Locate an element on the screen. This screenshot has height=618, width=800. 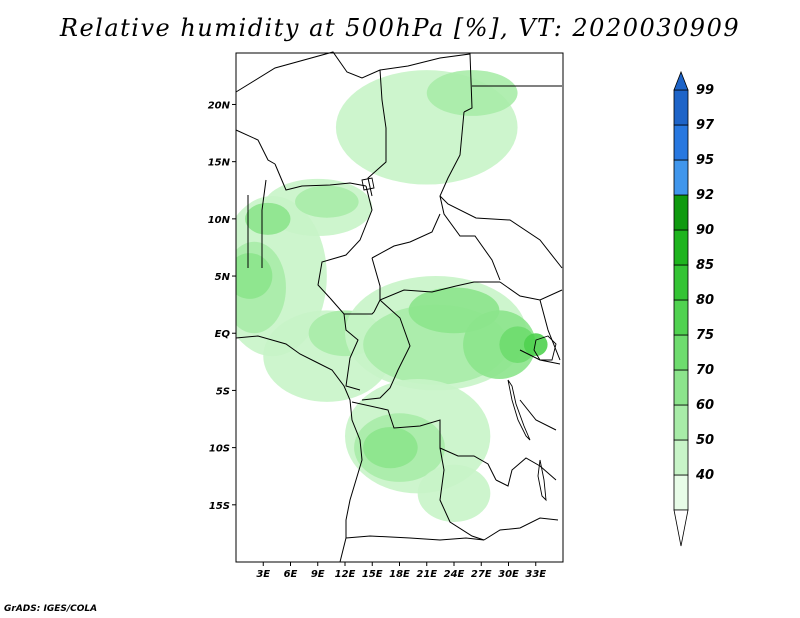
border-drc-zambia is located at coordinates (526, 472).